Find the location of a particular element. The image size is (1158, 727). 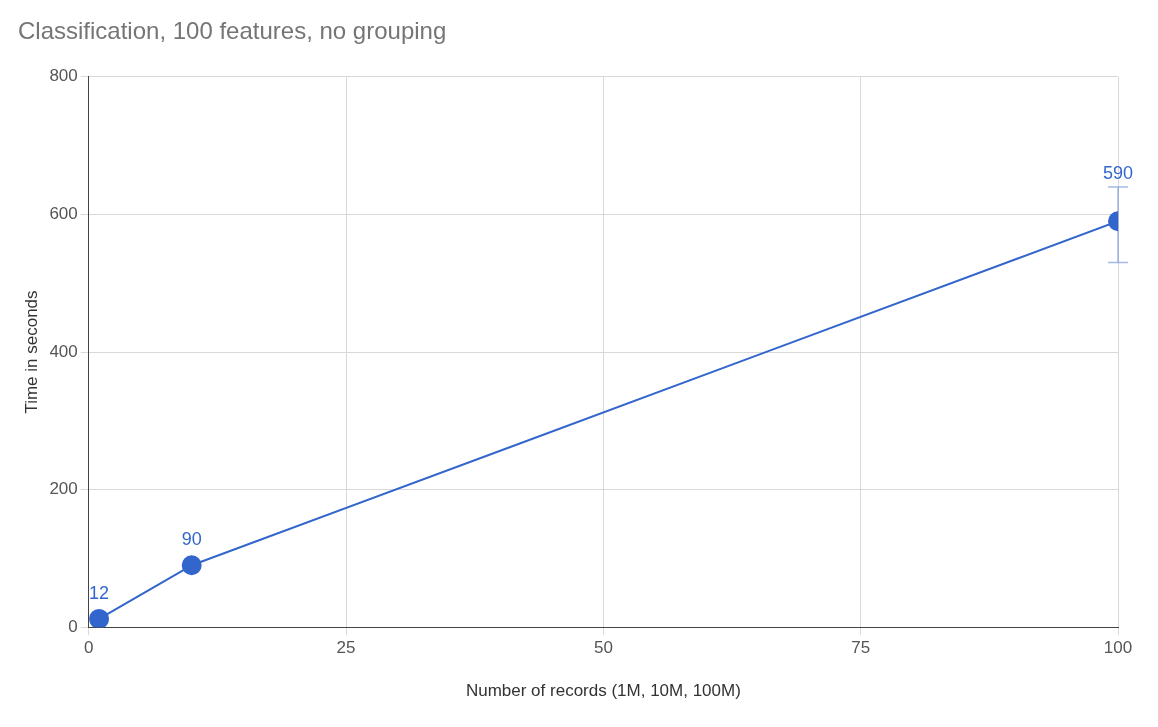

data-label: 590 is located at coordinates (1118, 172).